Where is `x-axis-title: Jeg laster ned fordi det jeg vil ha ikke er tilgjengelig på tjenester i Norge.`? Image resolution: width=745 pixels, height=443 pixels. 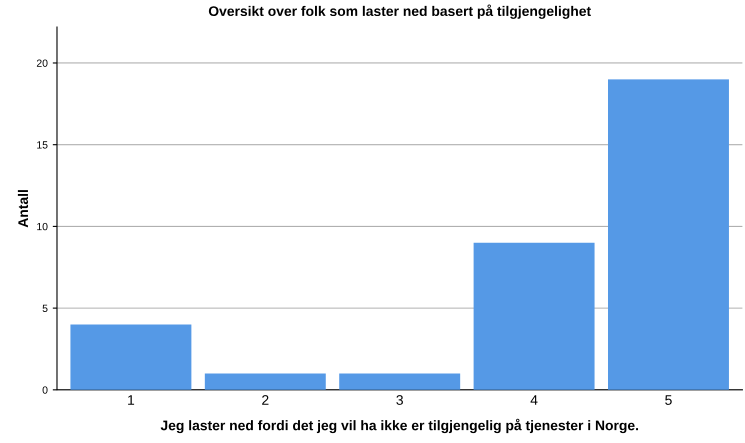
x-axis-title: Jeg laster ned fordi det jeg vil ha ikke er tilgjengelig på tjenester i Norge. is located at coordinates (399, 426).